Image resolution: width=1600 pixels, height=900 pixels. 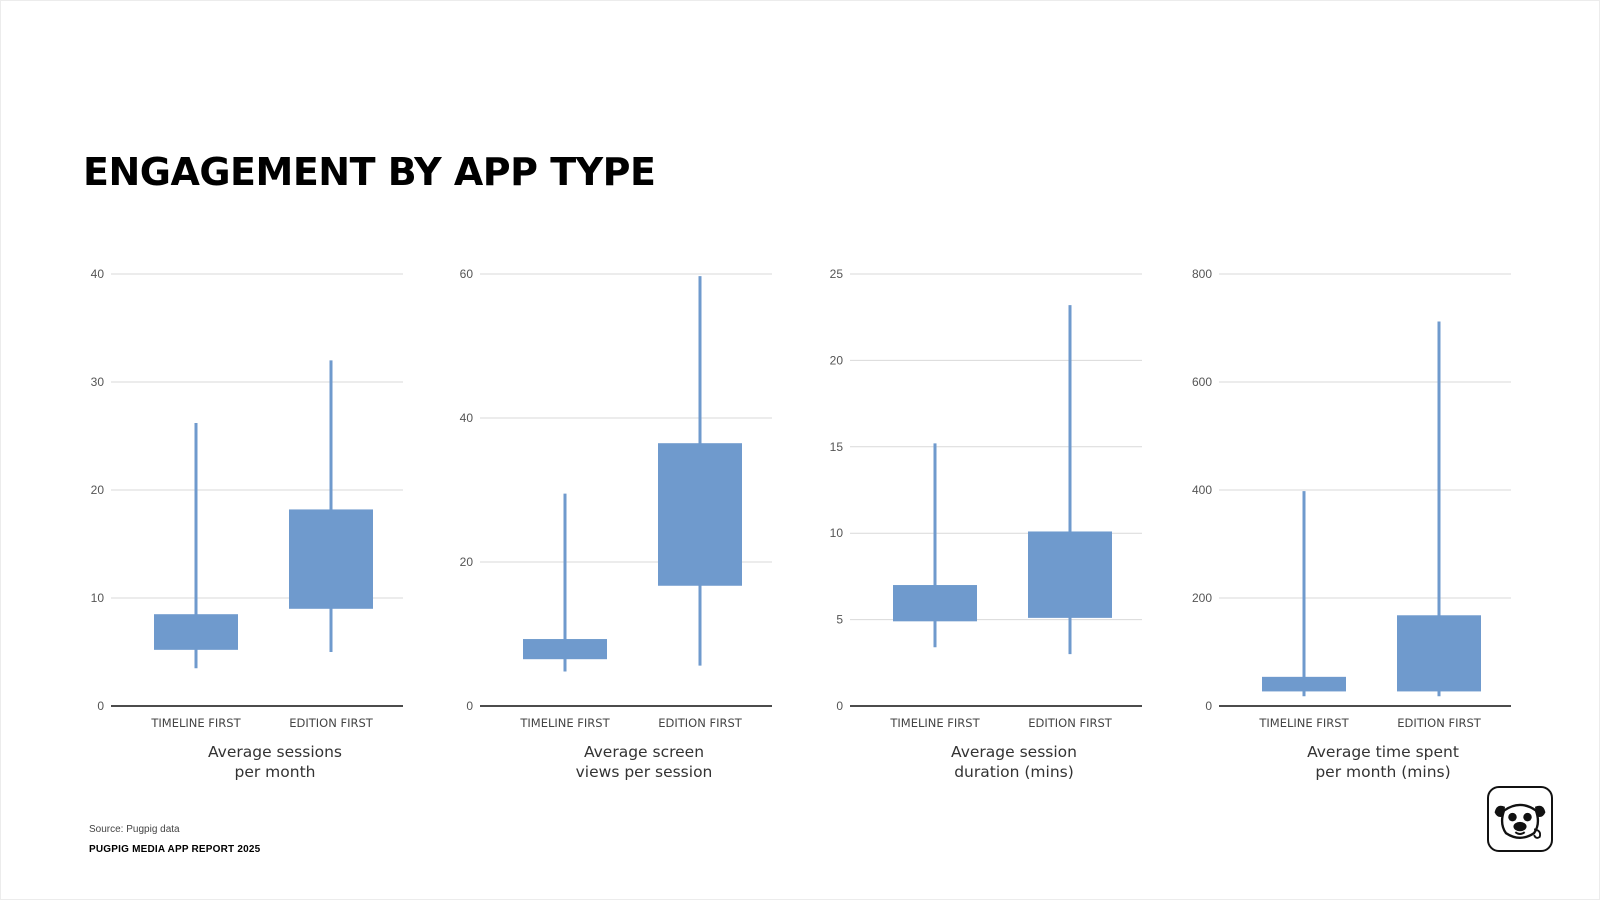 What do you see at coordinates (1202, 598) in the screenshot?
I see `y-tick-label: 200` at bounding box center [1202, 598].